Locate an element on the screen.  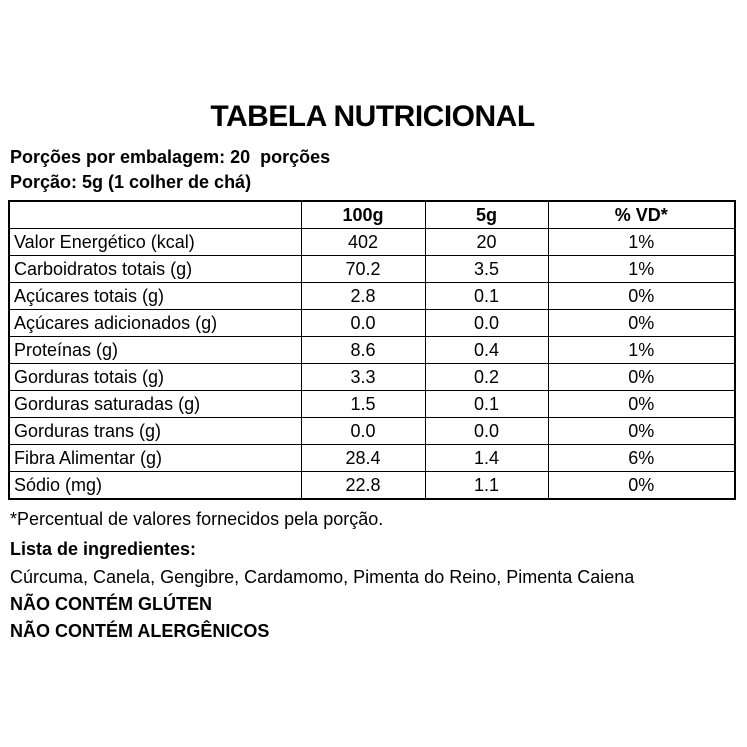
row-label: Açúcares adicionados (g) is located at coordinates (155, 323).